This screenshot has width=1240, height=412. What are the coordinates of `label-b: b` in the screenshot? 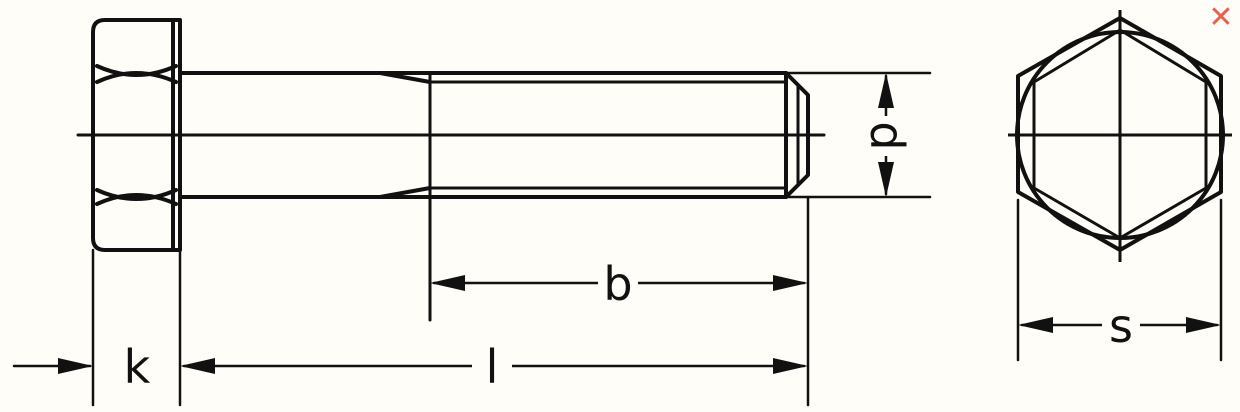 It's located at (617, 284).